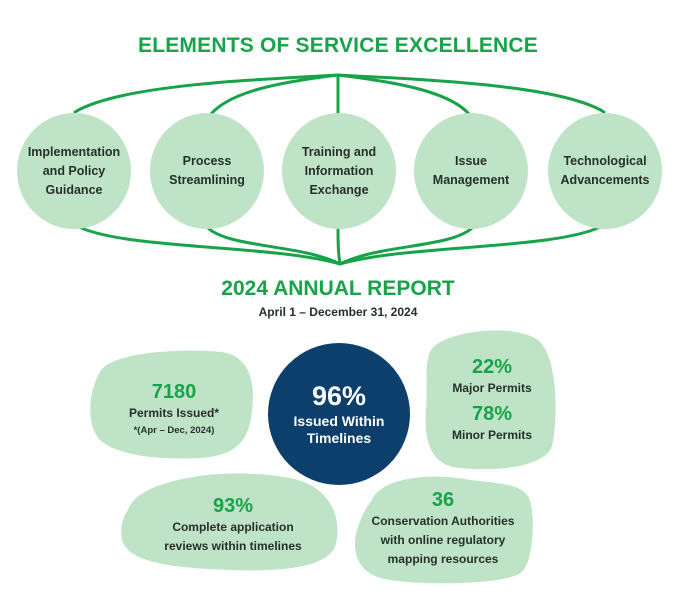  I want to click on timelines-label: Issued Within Timelines, so click(339, 429).